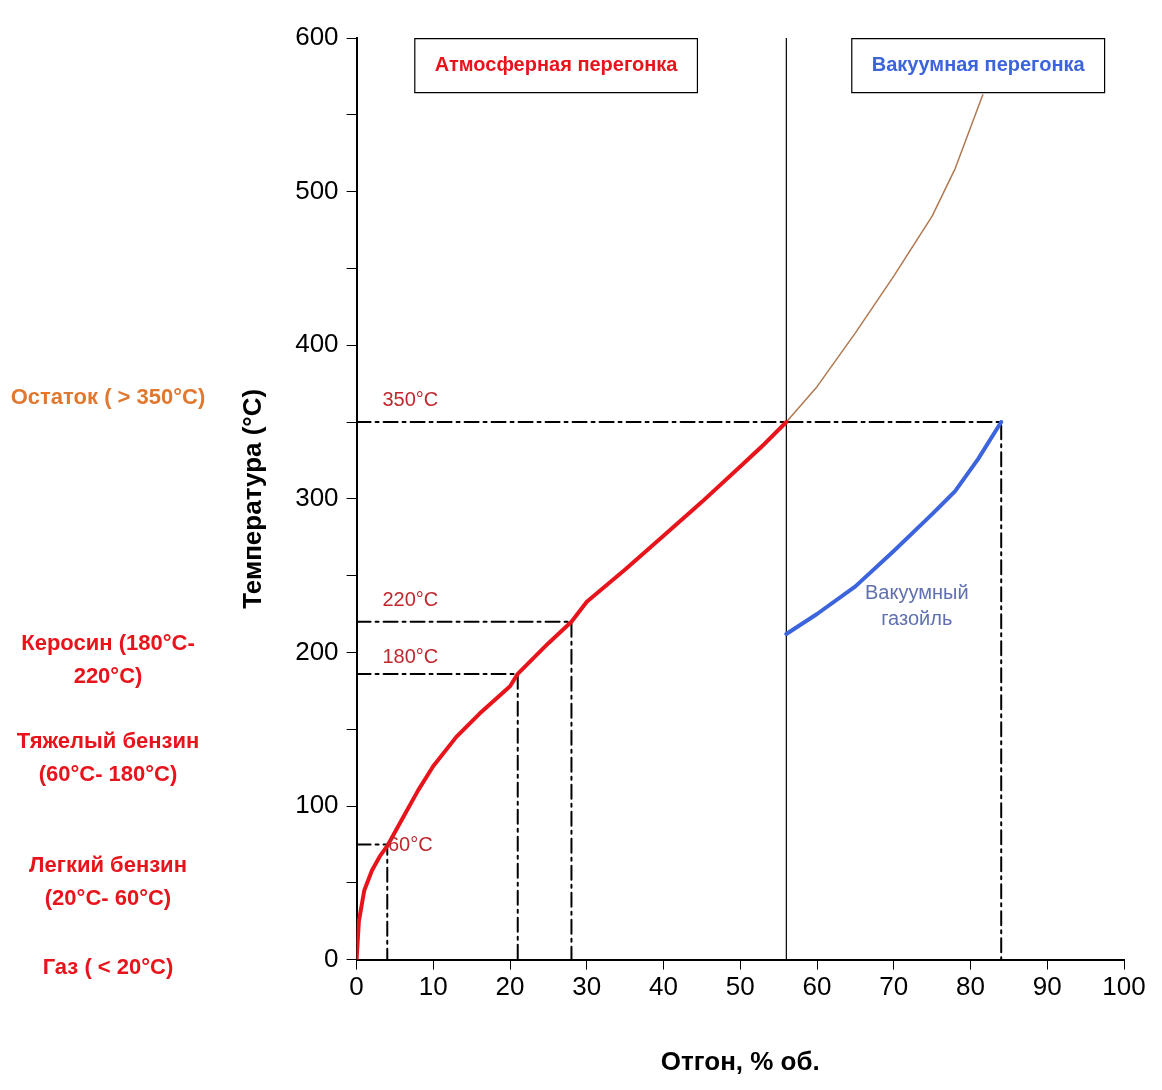 The height and width of the screenshot is (1090, 1162). Describe the element at coordinates (108, 397) in the screenshot. I see `text: Остаток ( > 350°C)` at that location.